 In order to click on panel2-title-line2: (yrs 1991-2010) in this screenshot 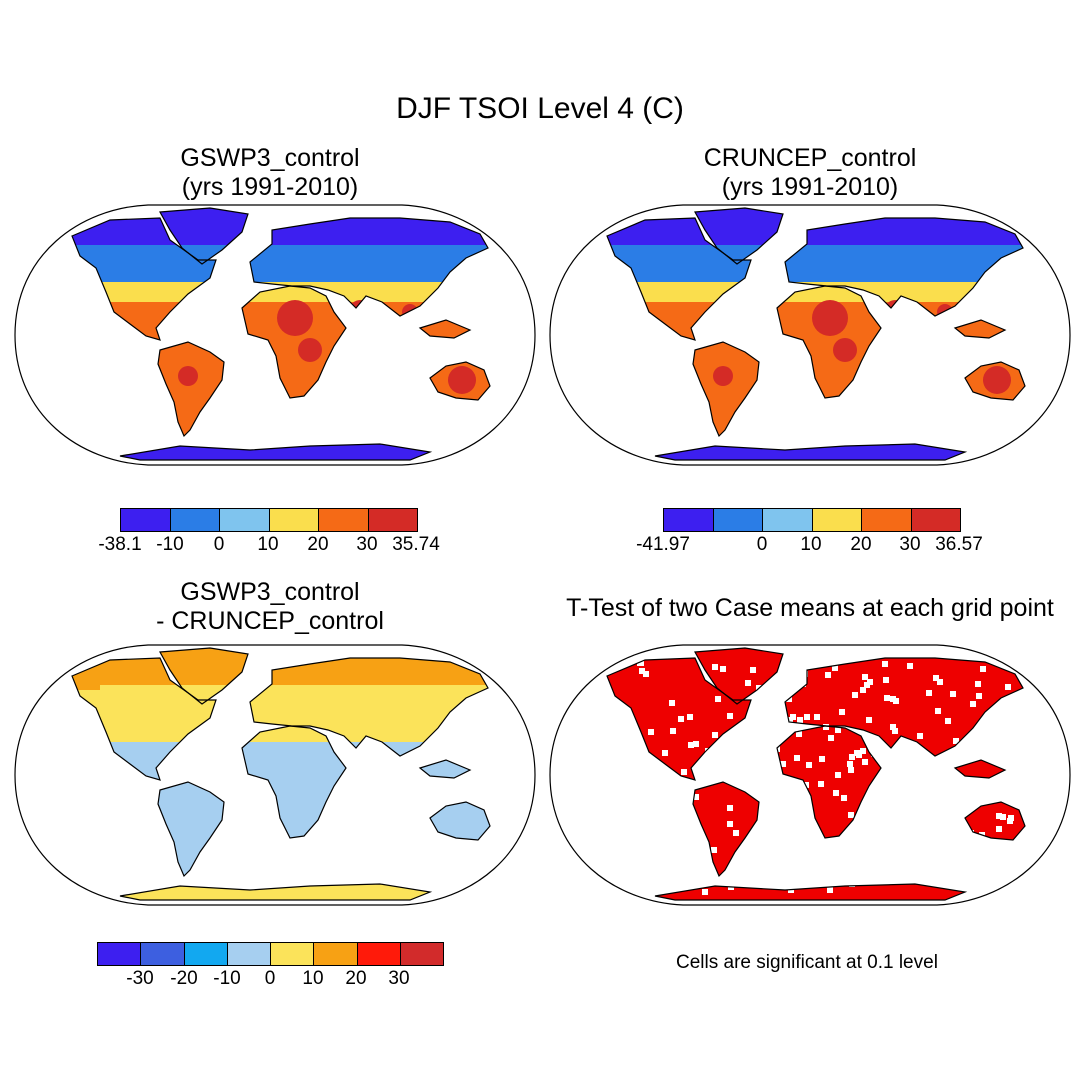, I will do `click(810, 187)`.